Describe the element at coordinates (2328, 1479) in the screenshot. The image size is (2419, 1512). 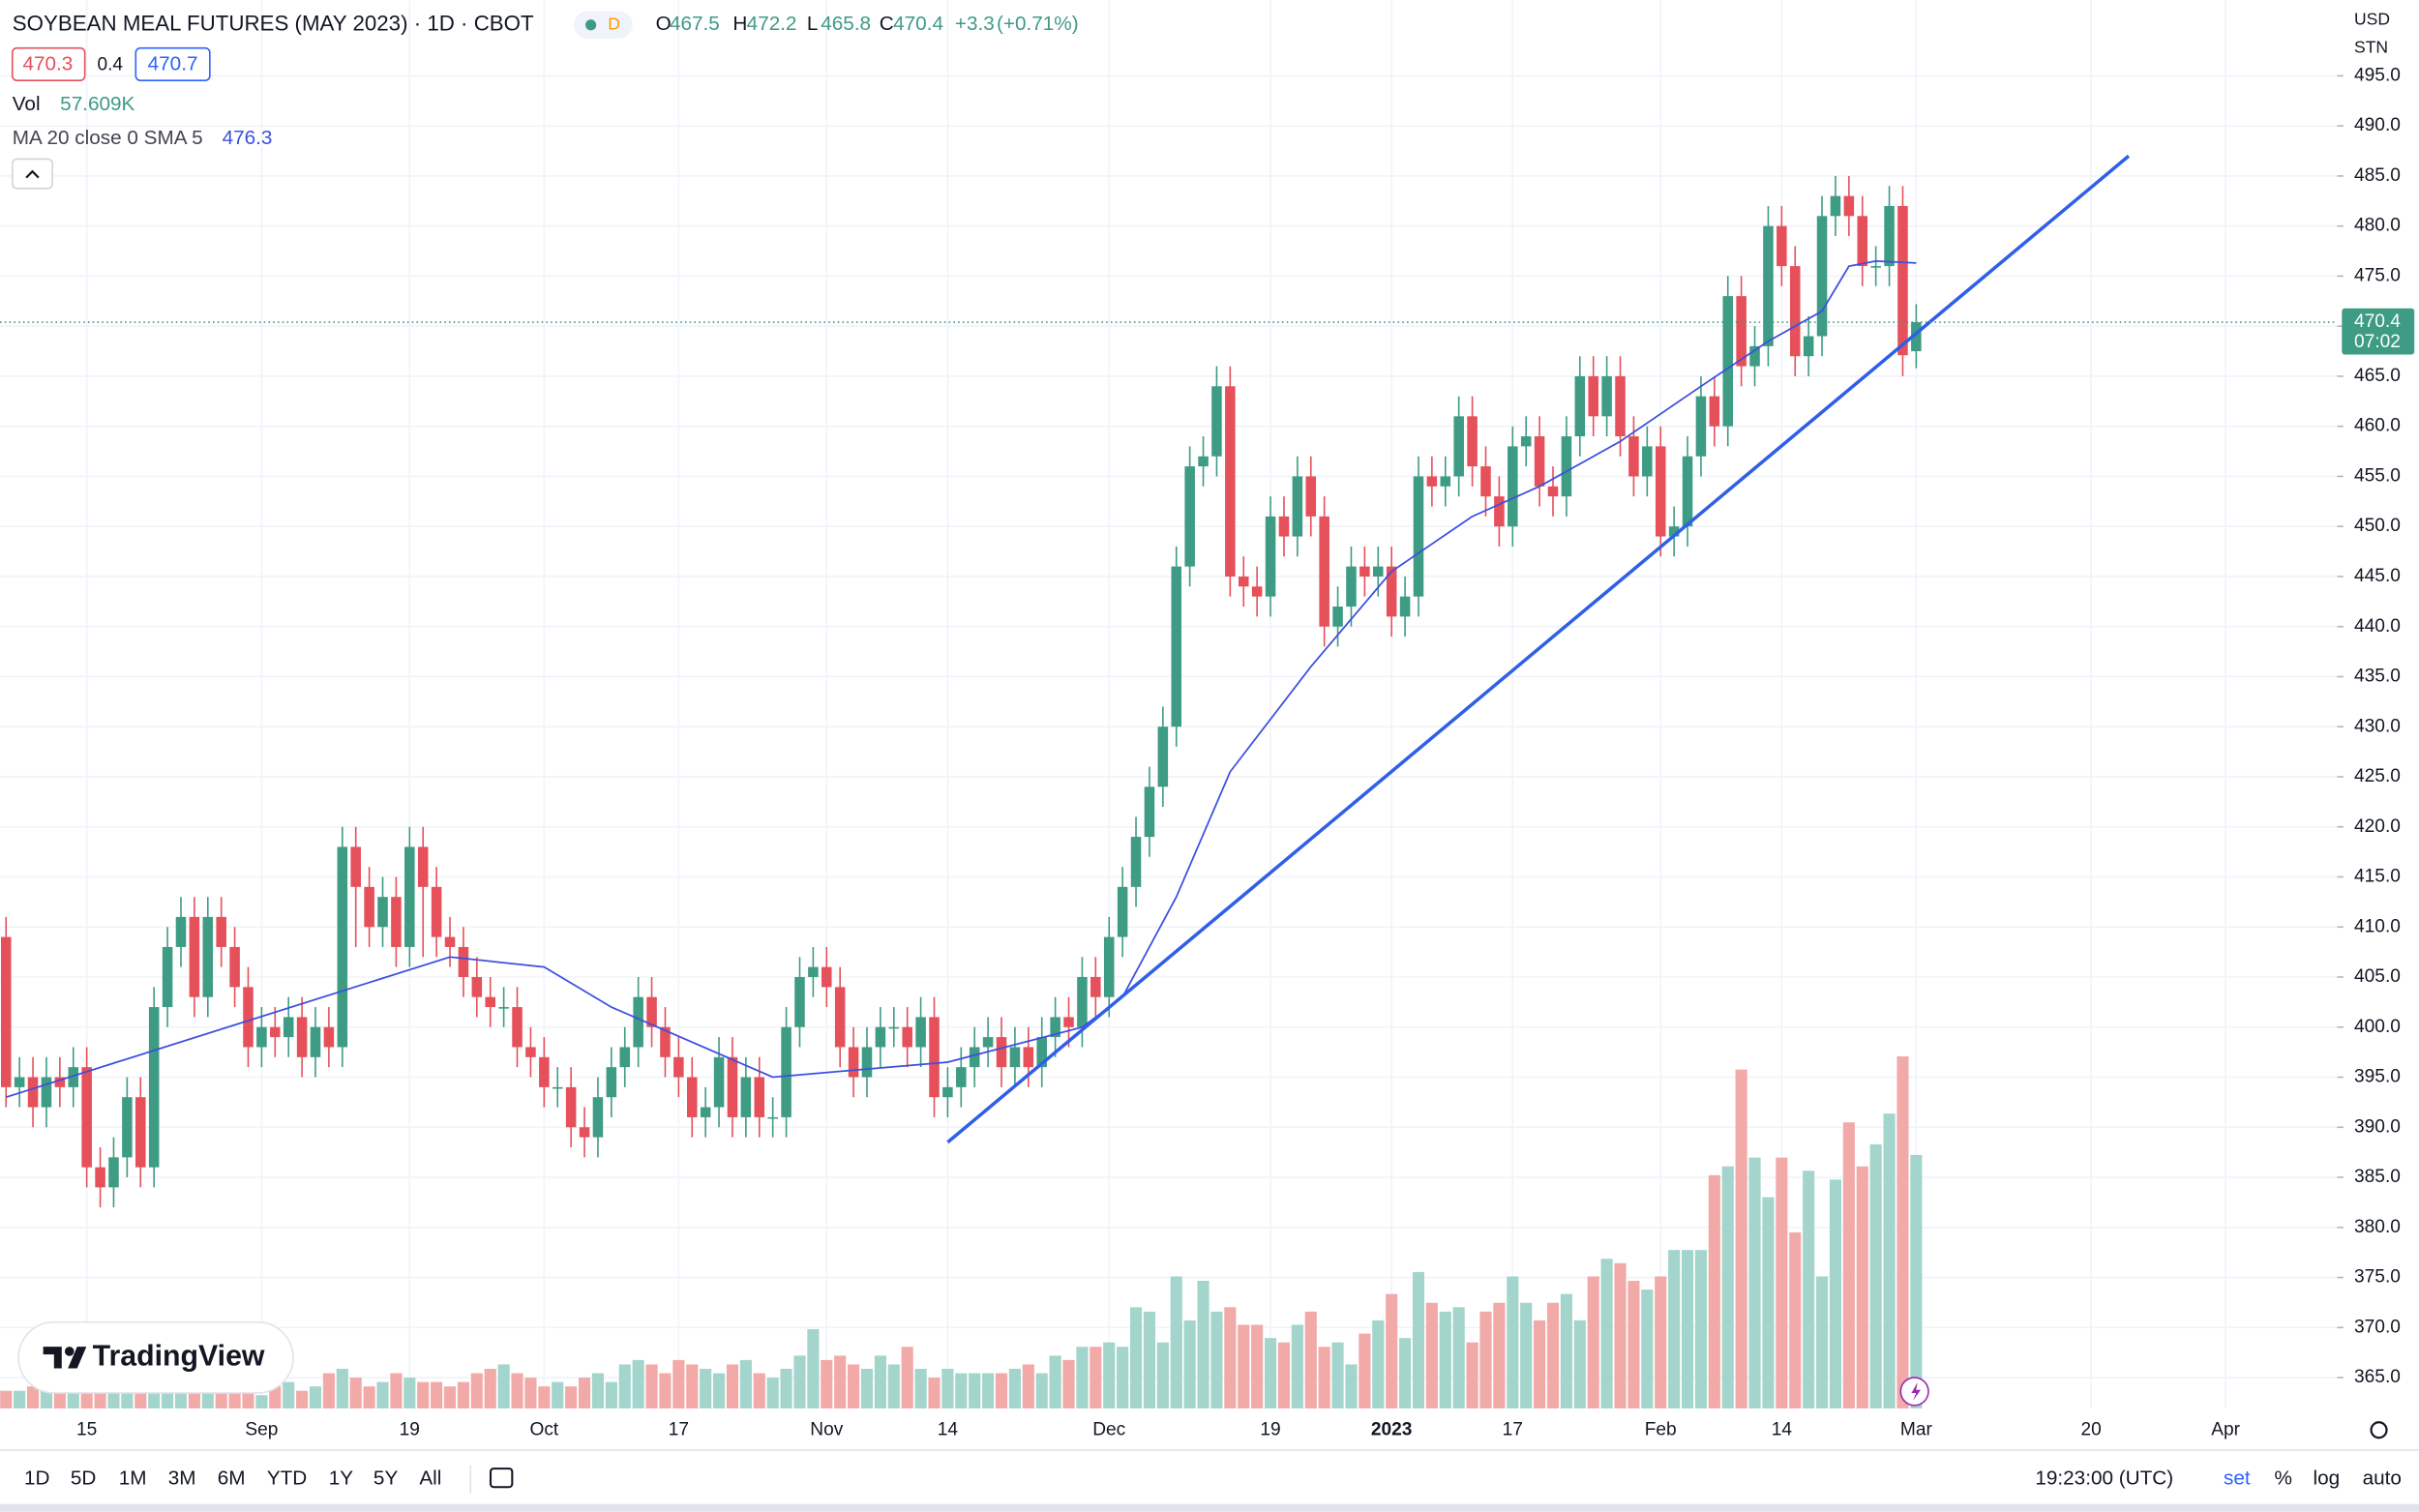
I see `scale-option: log` at that location.